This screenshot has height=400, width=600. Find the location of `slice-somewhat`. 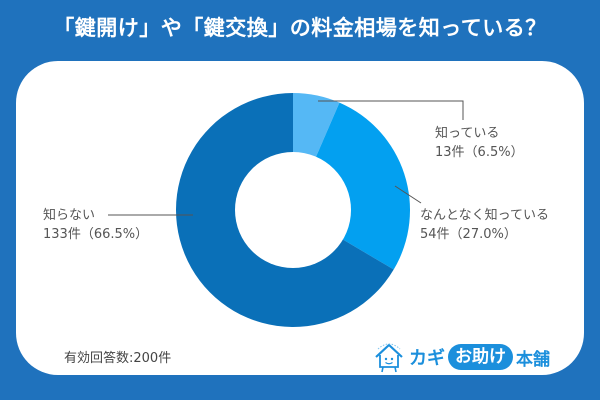

slice-somewhat is located at coordinates (351, 186).